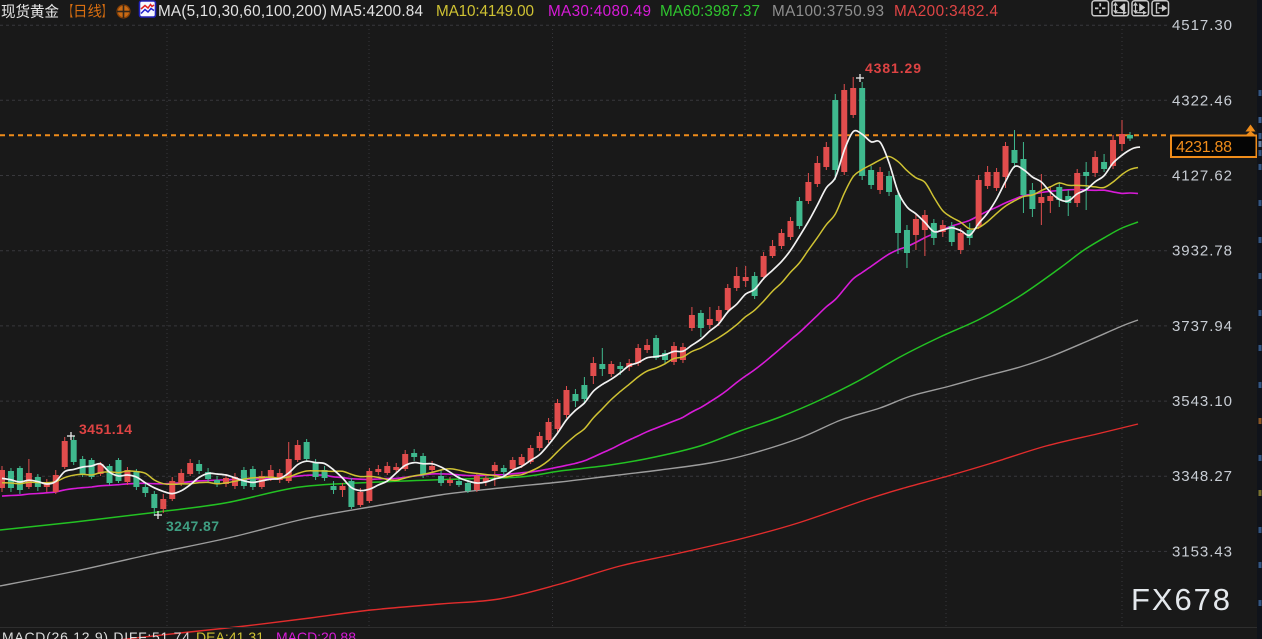  What do you see at coordinates (1202, 251) in the screenshot?
I see `svg-text: 3932.78` at bounding box center [1202, 251].